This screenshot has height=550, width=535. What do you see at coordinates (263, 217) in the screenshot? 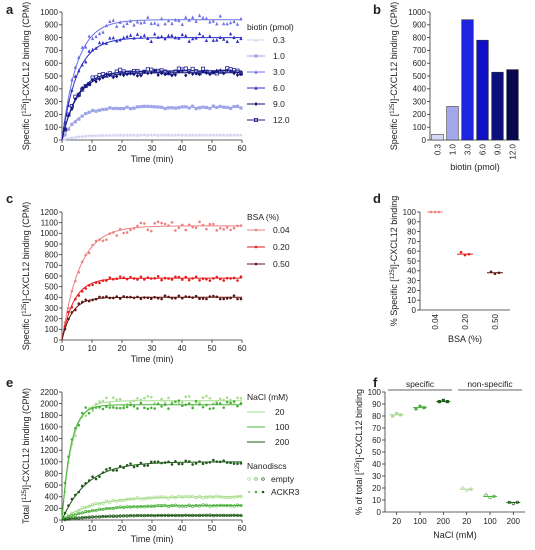
I see `legend-c-title: BSA (%)` at bounding box center [263, 217].